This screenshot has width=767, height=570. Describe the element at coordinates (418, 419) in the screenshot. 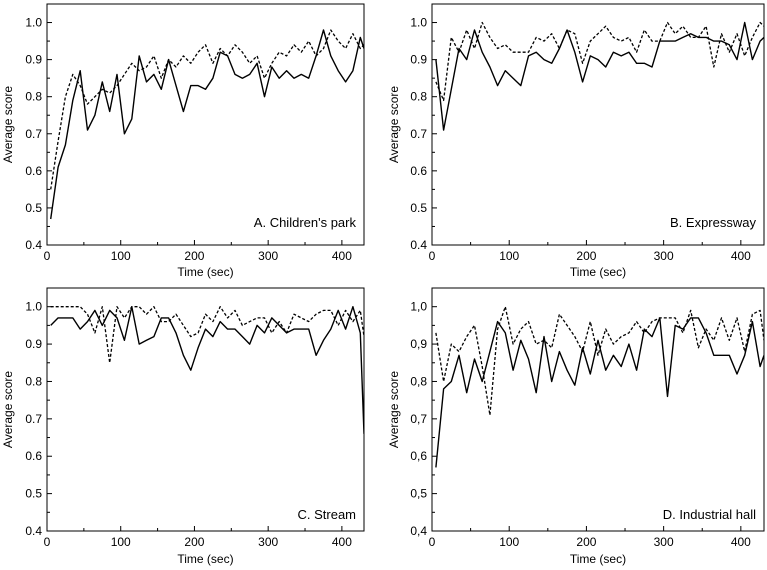

I see `y-tick-label: 0,7` at that location.